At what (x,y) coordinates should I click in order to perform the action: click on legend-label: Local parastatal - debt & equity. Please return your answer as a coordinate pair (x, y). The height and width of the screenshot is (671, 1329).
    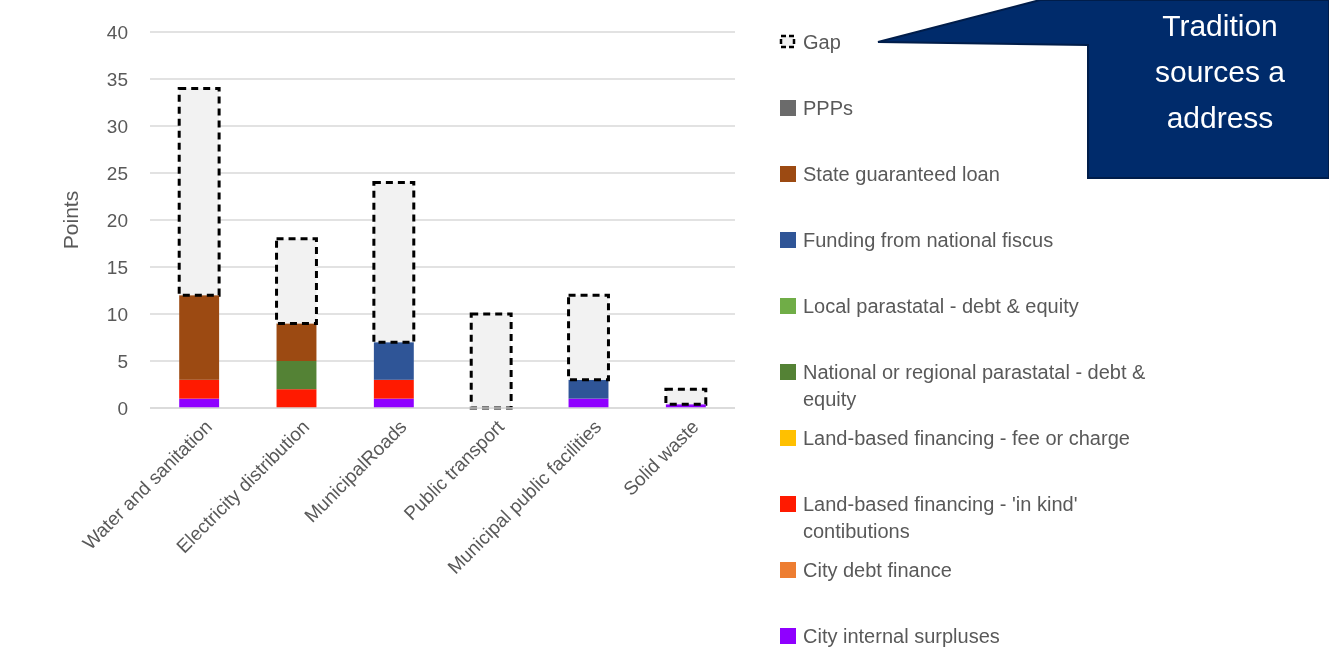
    Looking at the image, I should click on (941, 306).